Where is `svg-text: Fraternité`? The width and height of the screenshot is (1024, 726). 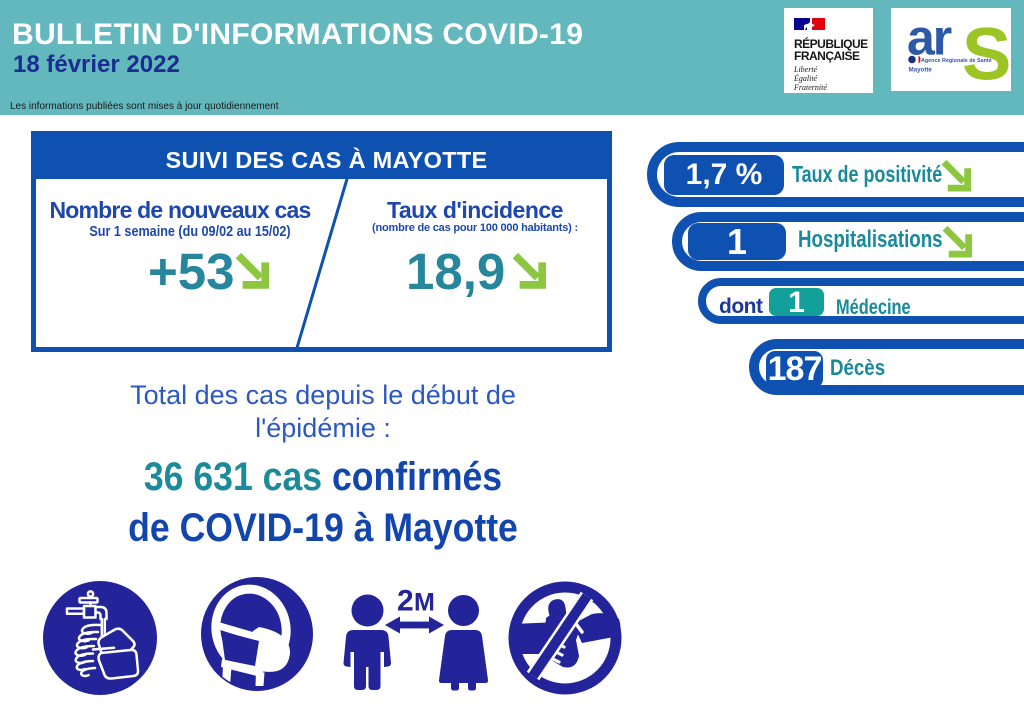 svg-text: Fraternité is located at coordinates (810, 87).